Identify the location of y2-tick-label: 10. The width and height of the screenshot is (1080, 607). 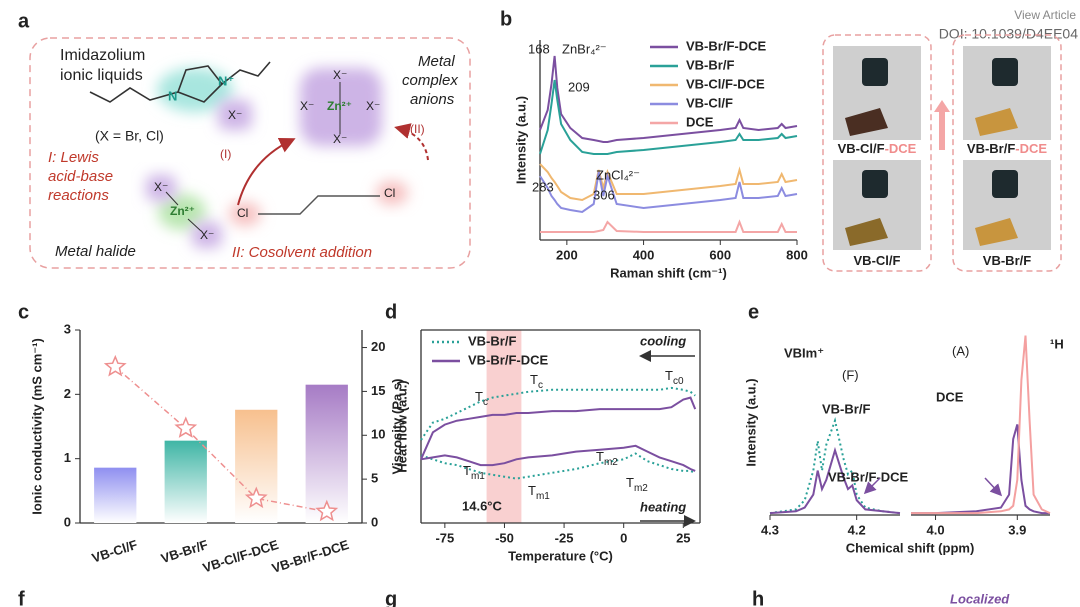
(378, 434).